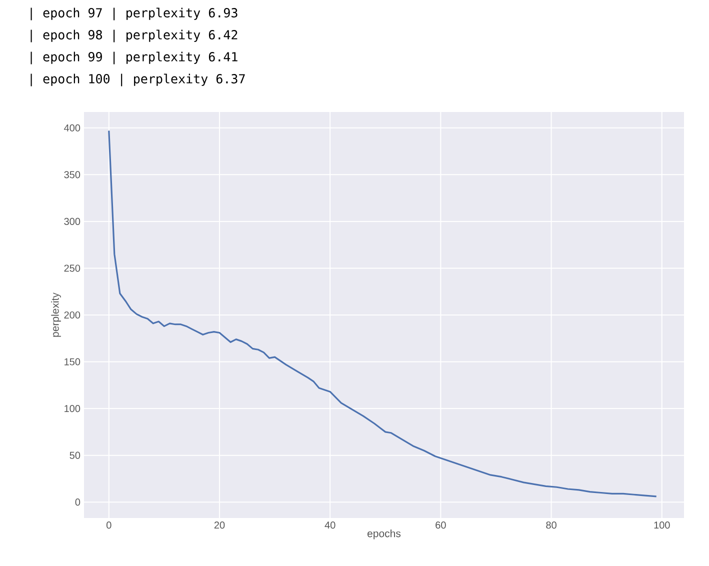  Describe the element at coordinates (77, 502) in the screenshot. I see `y-tick-label: 0` at that location.